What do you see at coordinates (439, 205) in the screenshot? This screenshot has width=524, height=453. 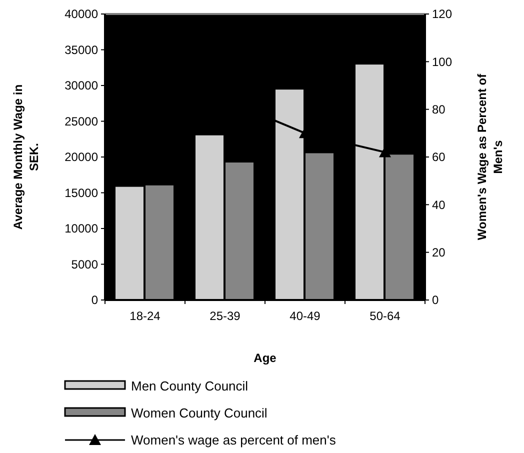 I see `y2-tick-label: 40` at bounding box center [439, 205].